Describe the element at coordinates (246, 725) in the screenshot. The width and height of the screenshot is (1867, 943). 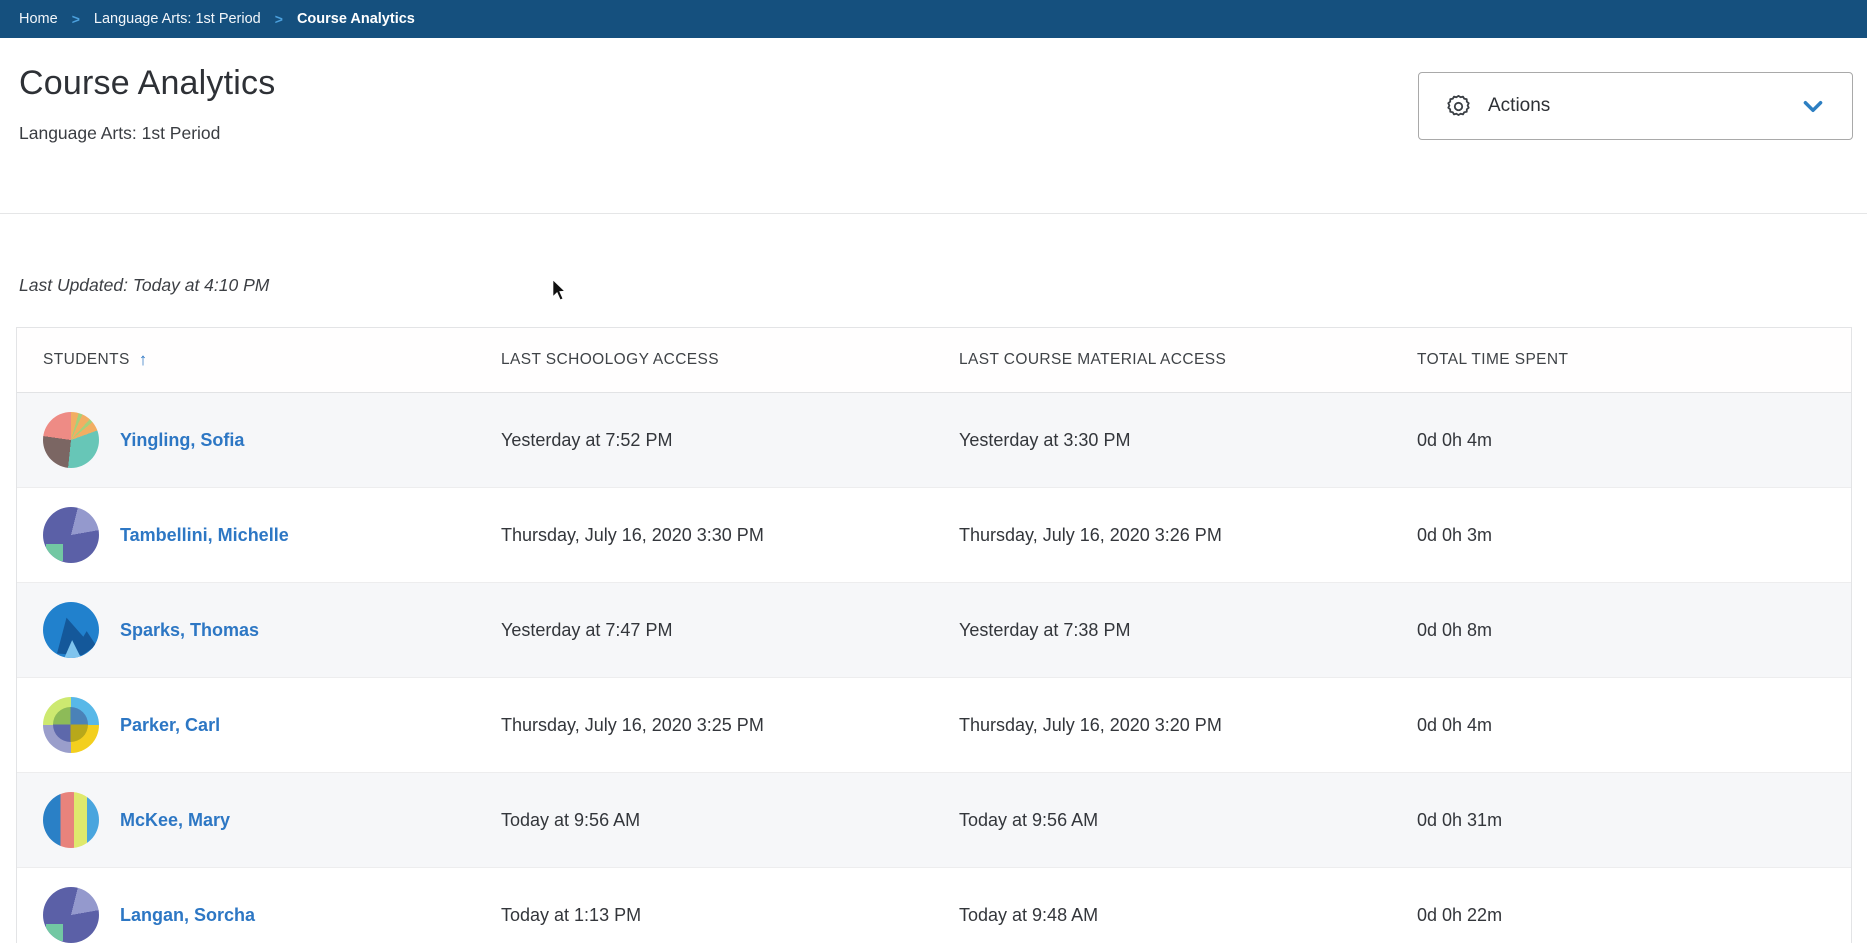
I see `student-cell: Parker, Carl` at that location.